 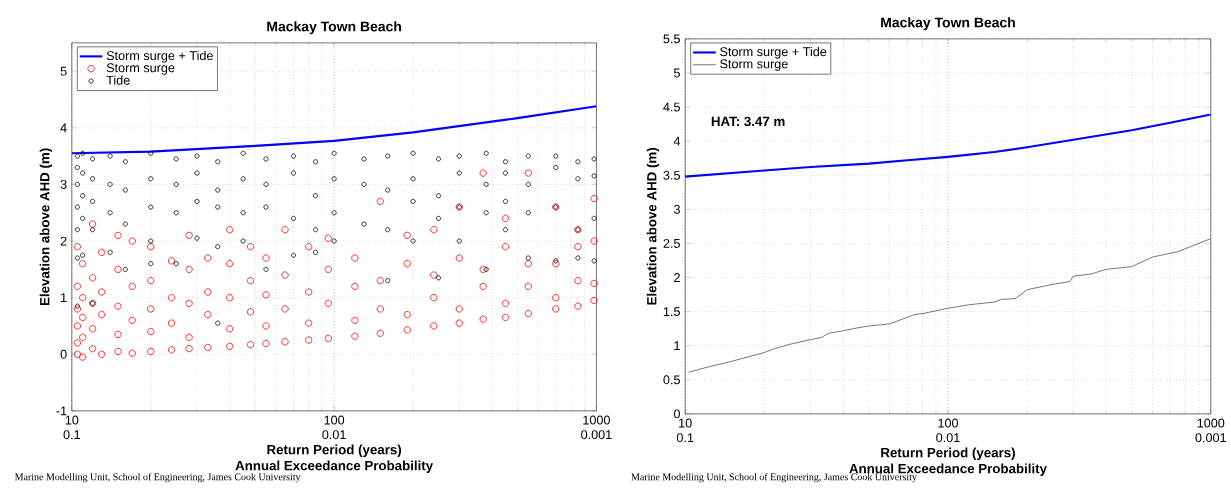 What do you see at coordinates (671, 312) in the screenshot?
I see `y-tick-label: 1.5` at bounding box center [671, 312].